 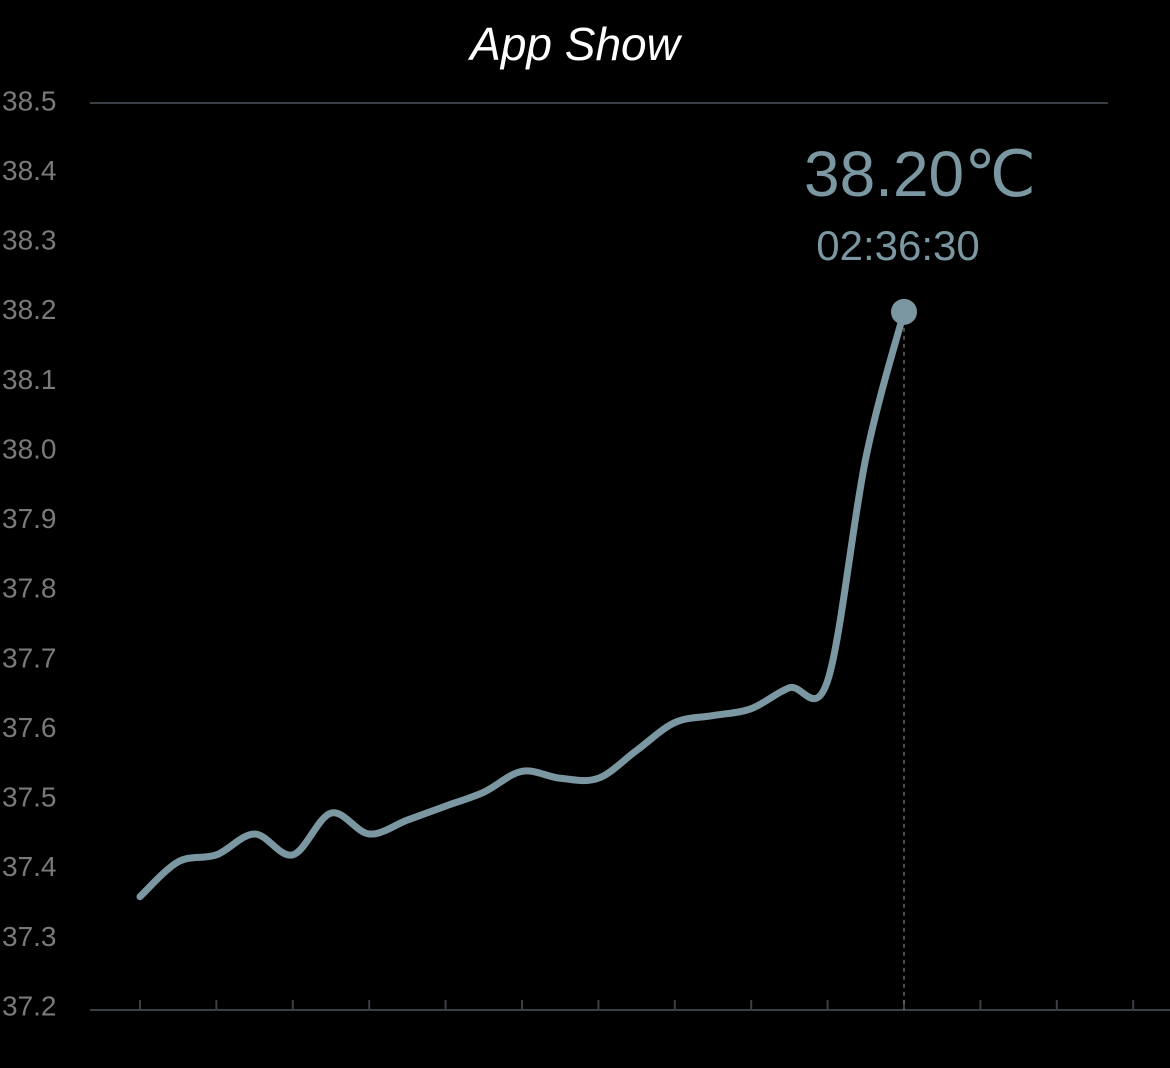 I want to click on time-label: 02:36:30, so click(x=898, y=245).